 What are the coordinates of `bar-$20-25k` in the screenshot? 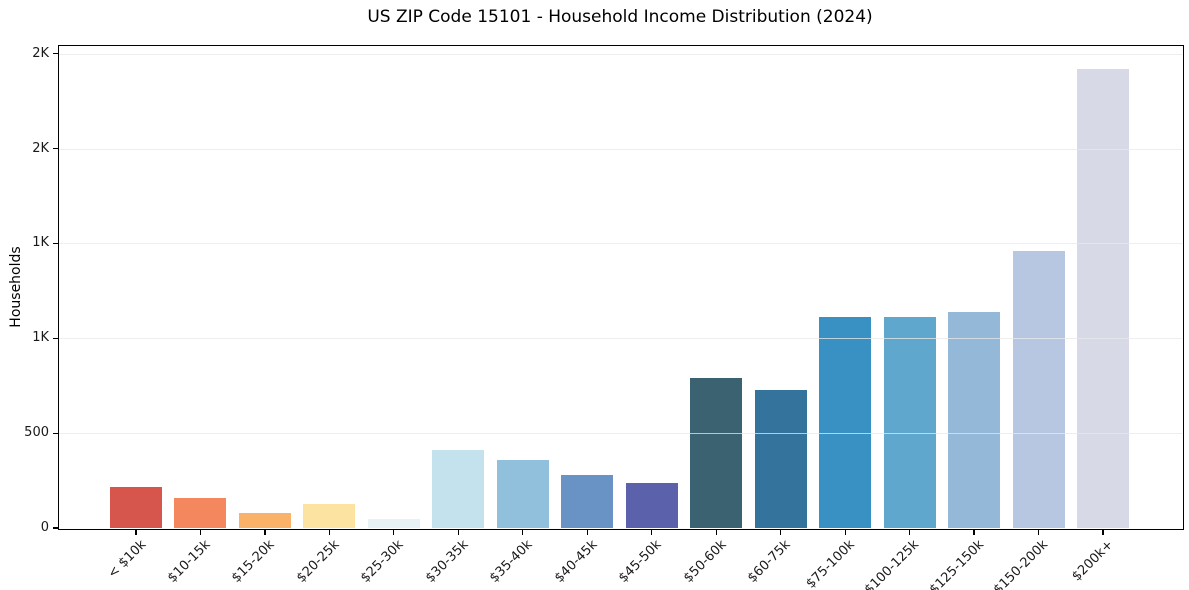 It's located at (329, 516).